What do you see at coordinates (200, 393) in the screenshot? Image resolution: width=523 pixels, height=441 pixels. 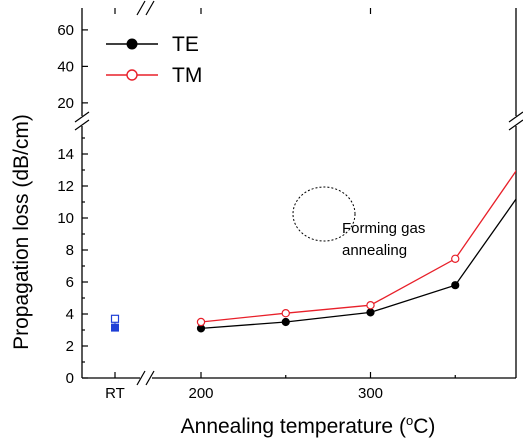 I see `x-tick-label-200: 200` at bounding box center [200, 393].